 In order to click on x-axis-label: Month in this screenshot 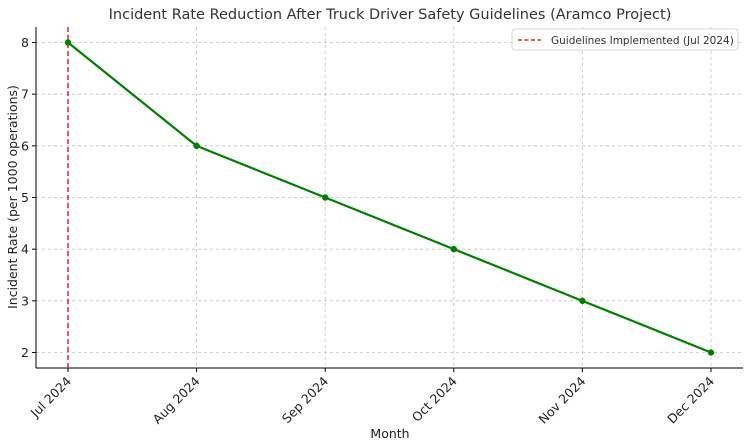, I will do `click(389, 433)`.